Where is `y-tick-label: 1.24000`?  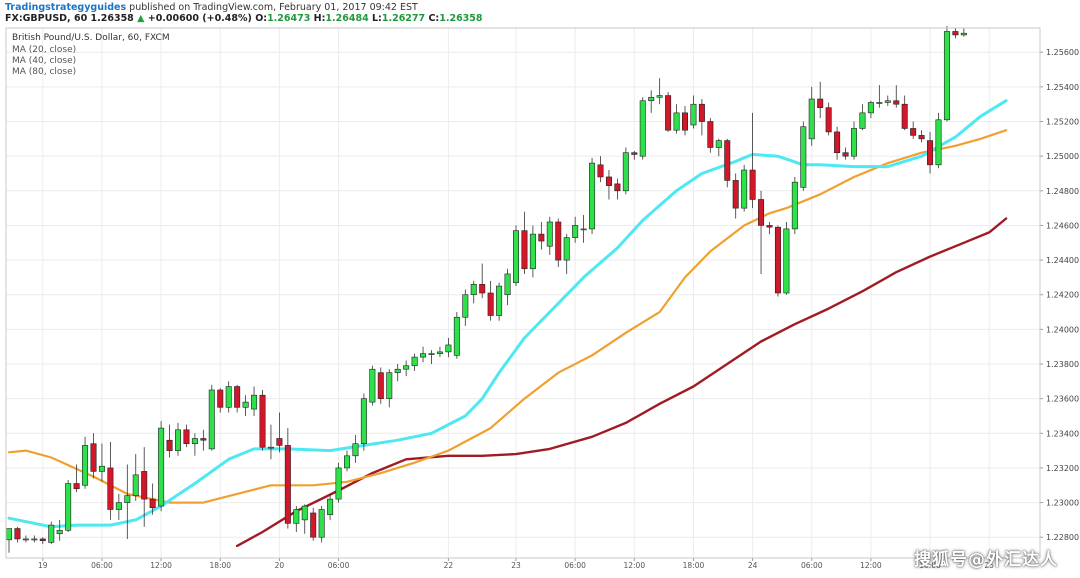
y-tick-label: 1.24000 is located at coordinates (1062, 329).